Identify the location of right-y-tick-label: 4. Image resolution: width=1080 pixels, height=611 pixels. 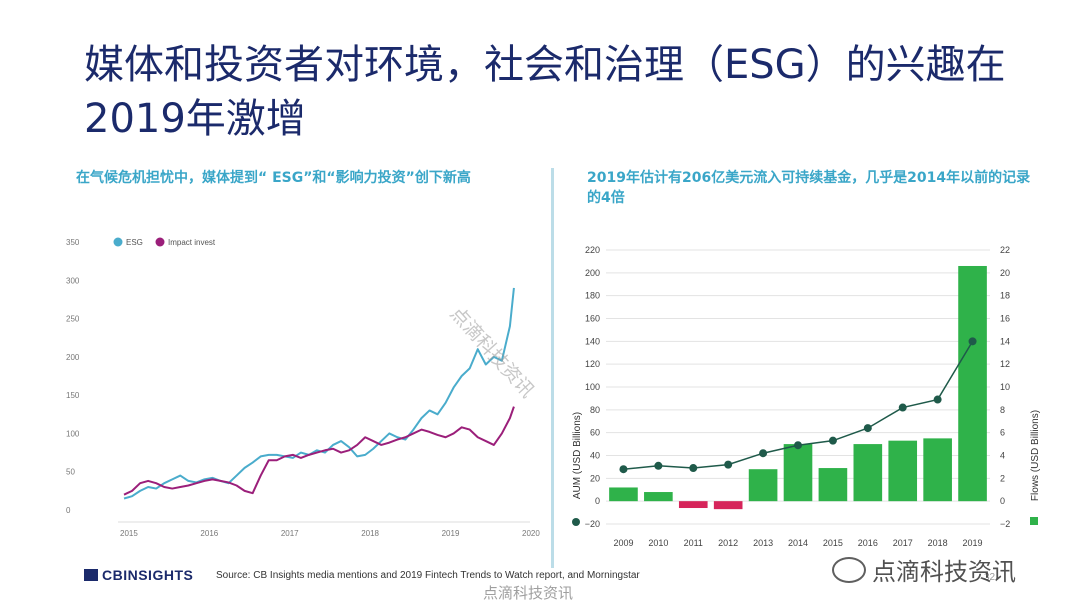
(1002, 456).